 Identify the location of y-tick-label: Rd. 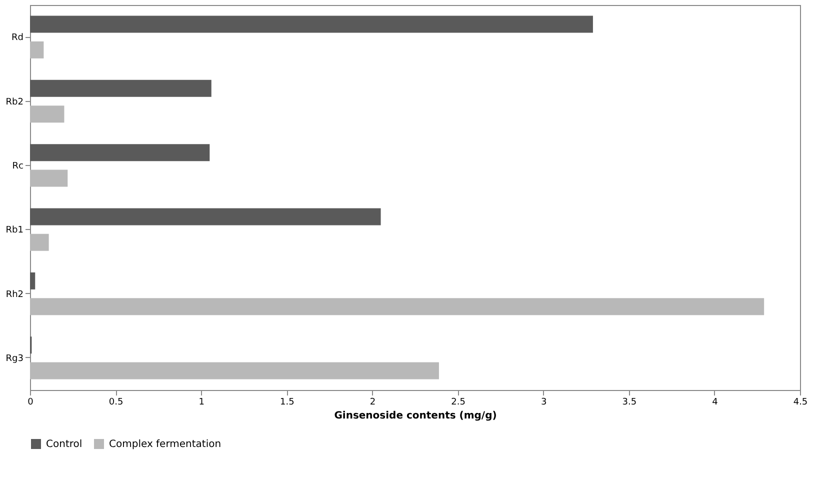
(18, 38).